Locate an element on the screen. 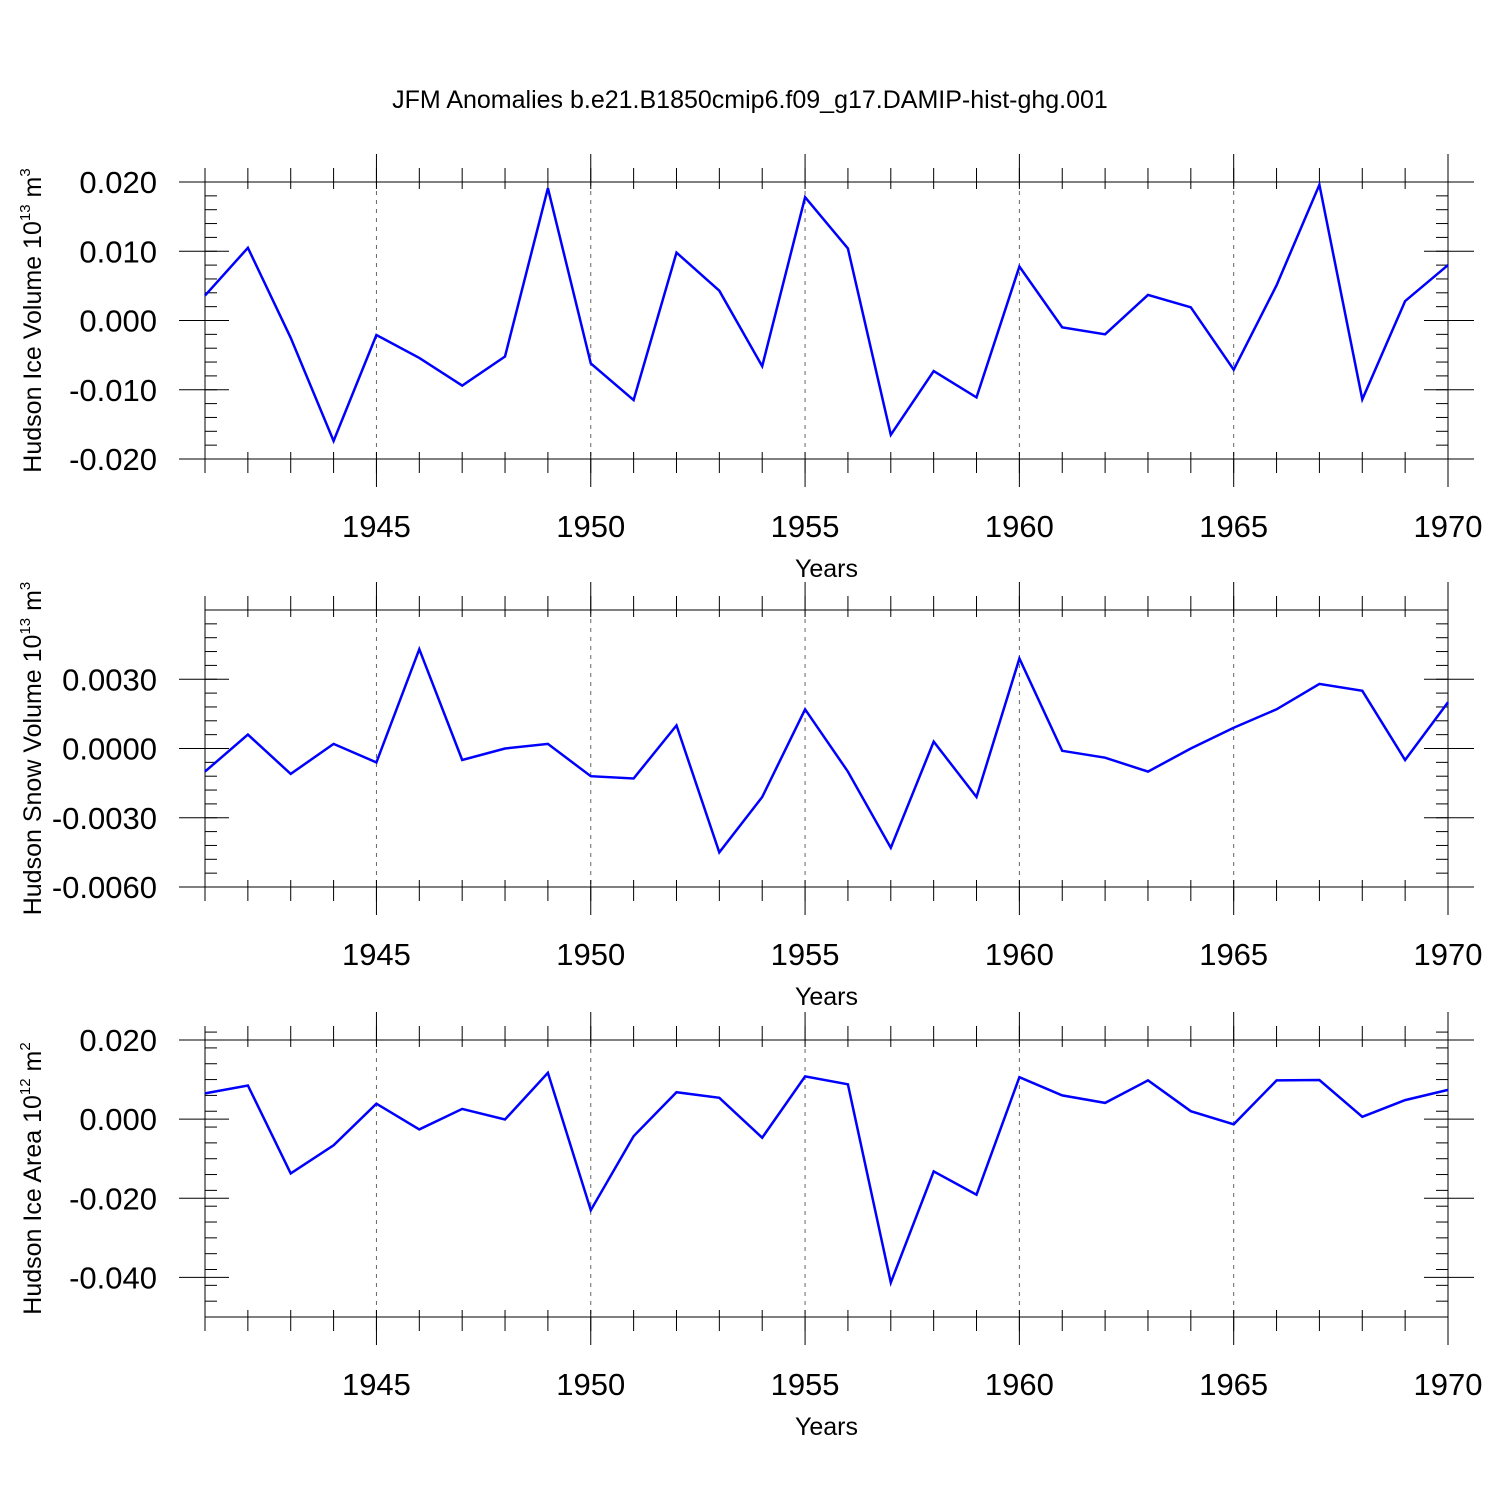 The height and width of the screenshot is (1500, 1500). y-tick-label: 0.010 is located at coordinates (118, 251).